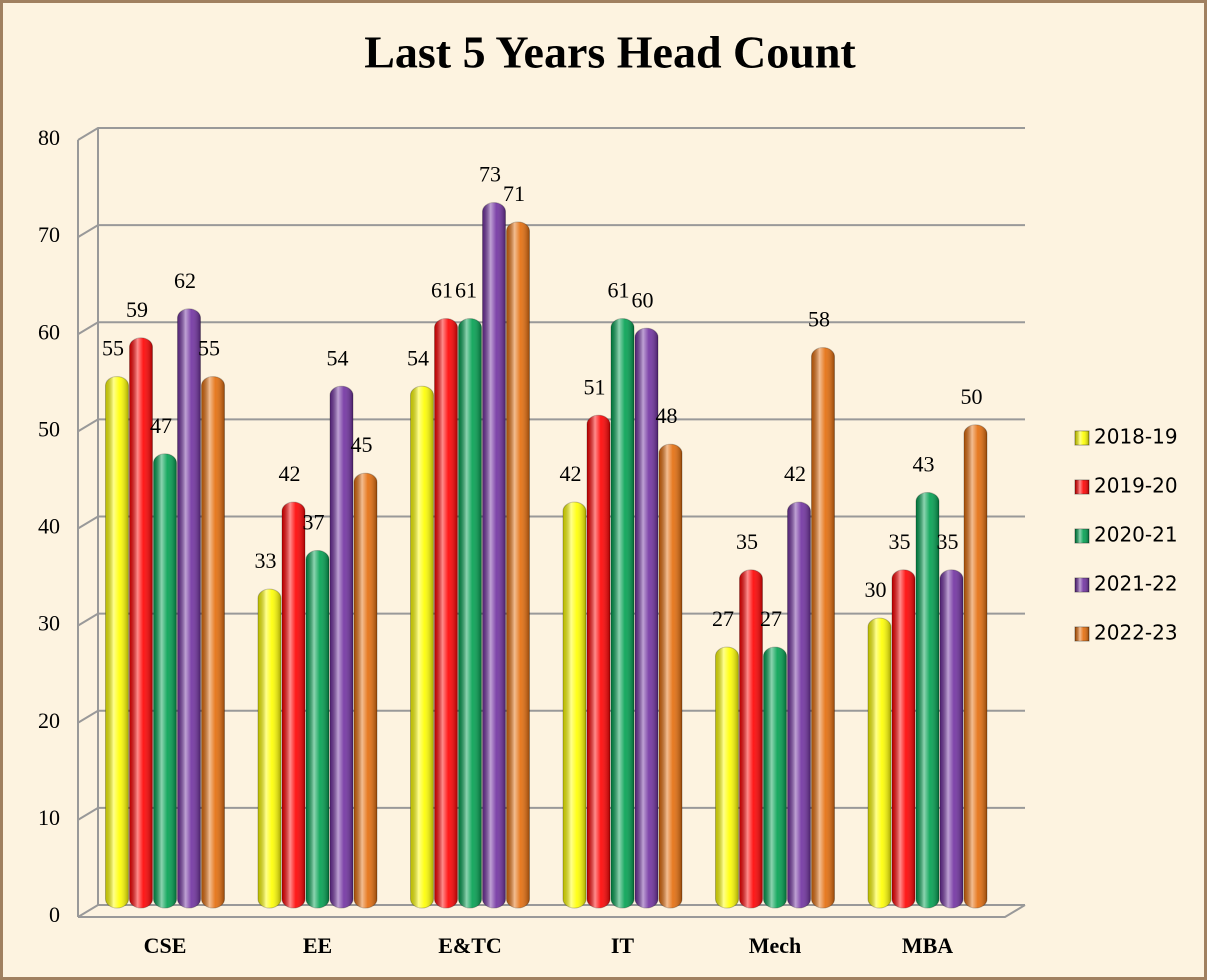  What do you see at coordinates (470, 945) in the screenshot?
I see `x-tick-label: E&TC` at bounding box center [470, 945].